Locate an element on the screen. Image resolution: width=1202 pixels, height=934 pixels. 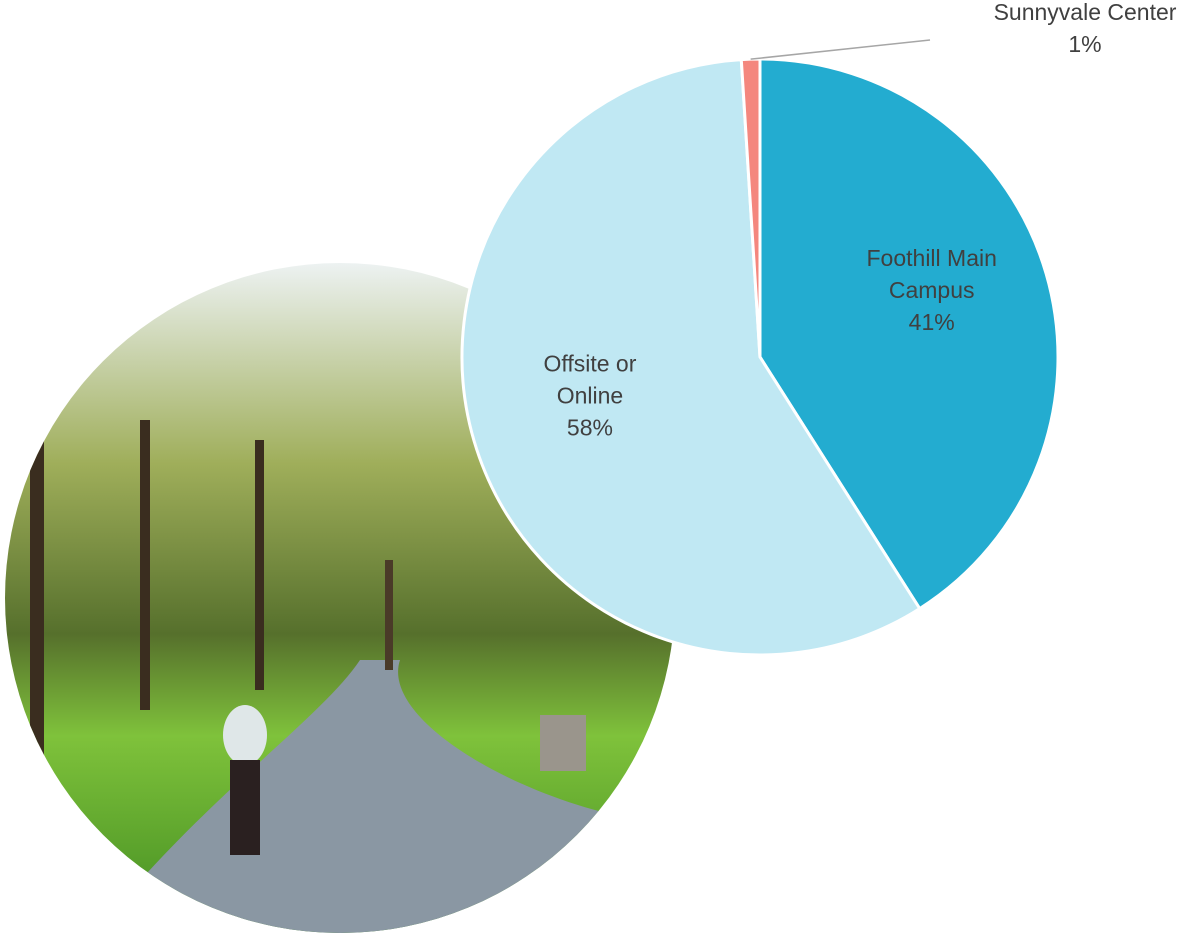
slice-label: Sunnyvale Center 1% is located at coordinates (1085, 28).